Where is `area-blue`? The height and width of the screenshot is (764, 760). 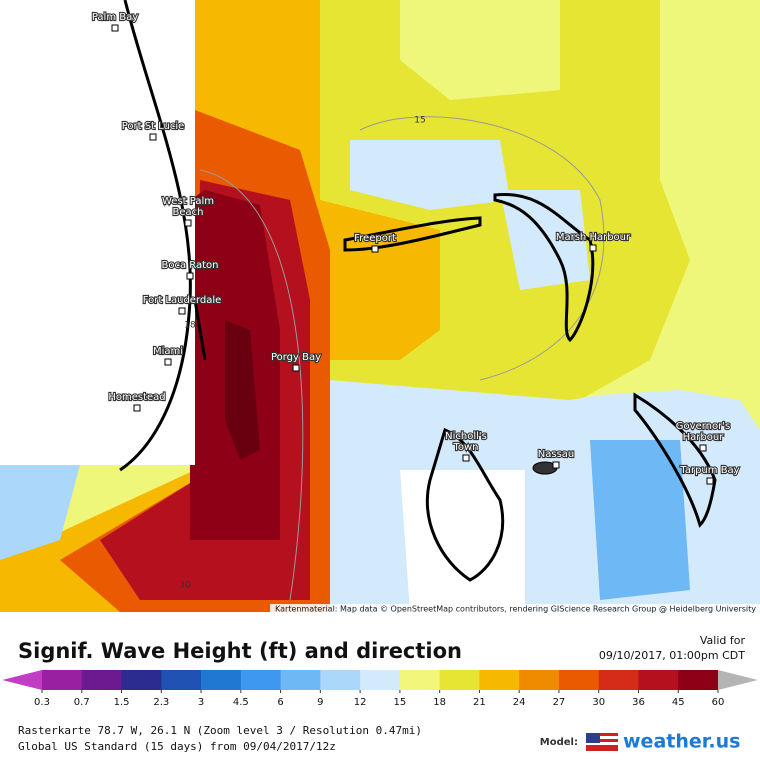
area-blue is located at coordinates (640, 520).